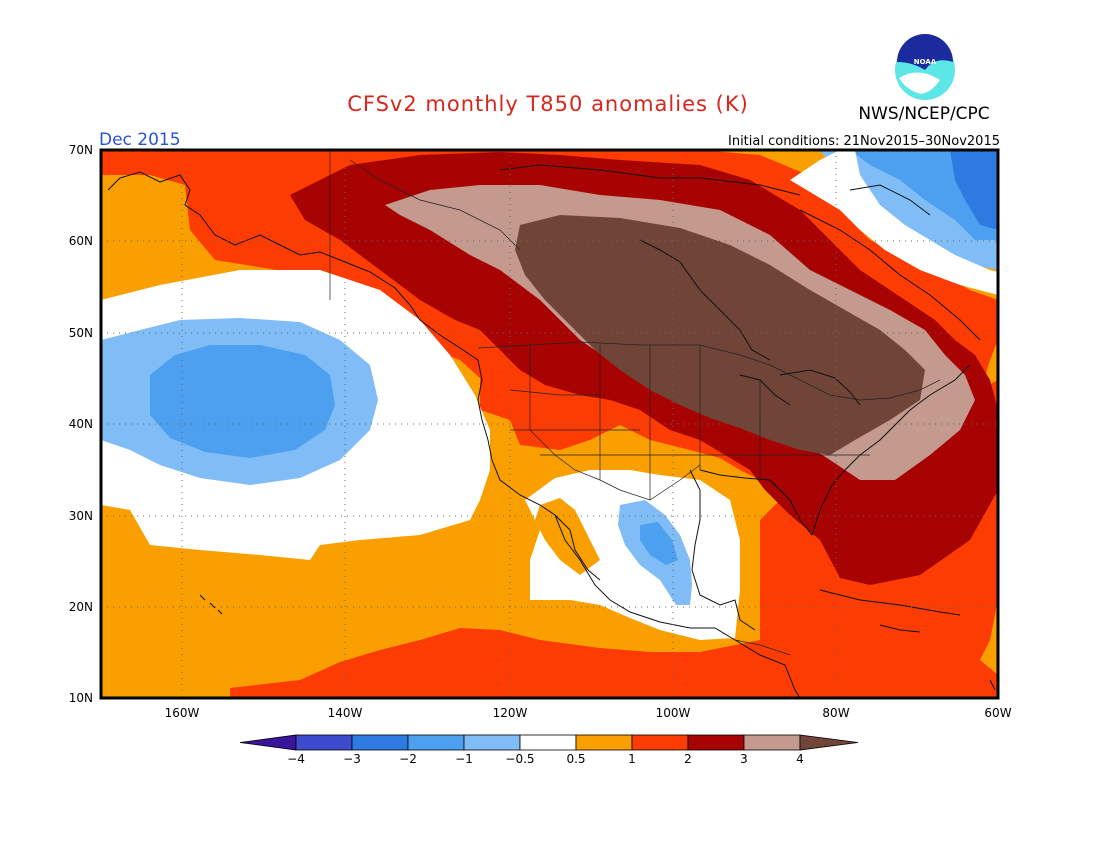 Image resolution: width=1100 pixels, height=850 pixels. What do you see at coordinates (575, 759) in the screenshot?
I see `legend-tick-label: 0.5` at bounding box center [575, 759].